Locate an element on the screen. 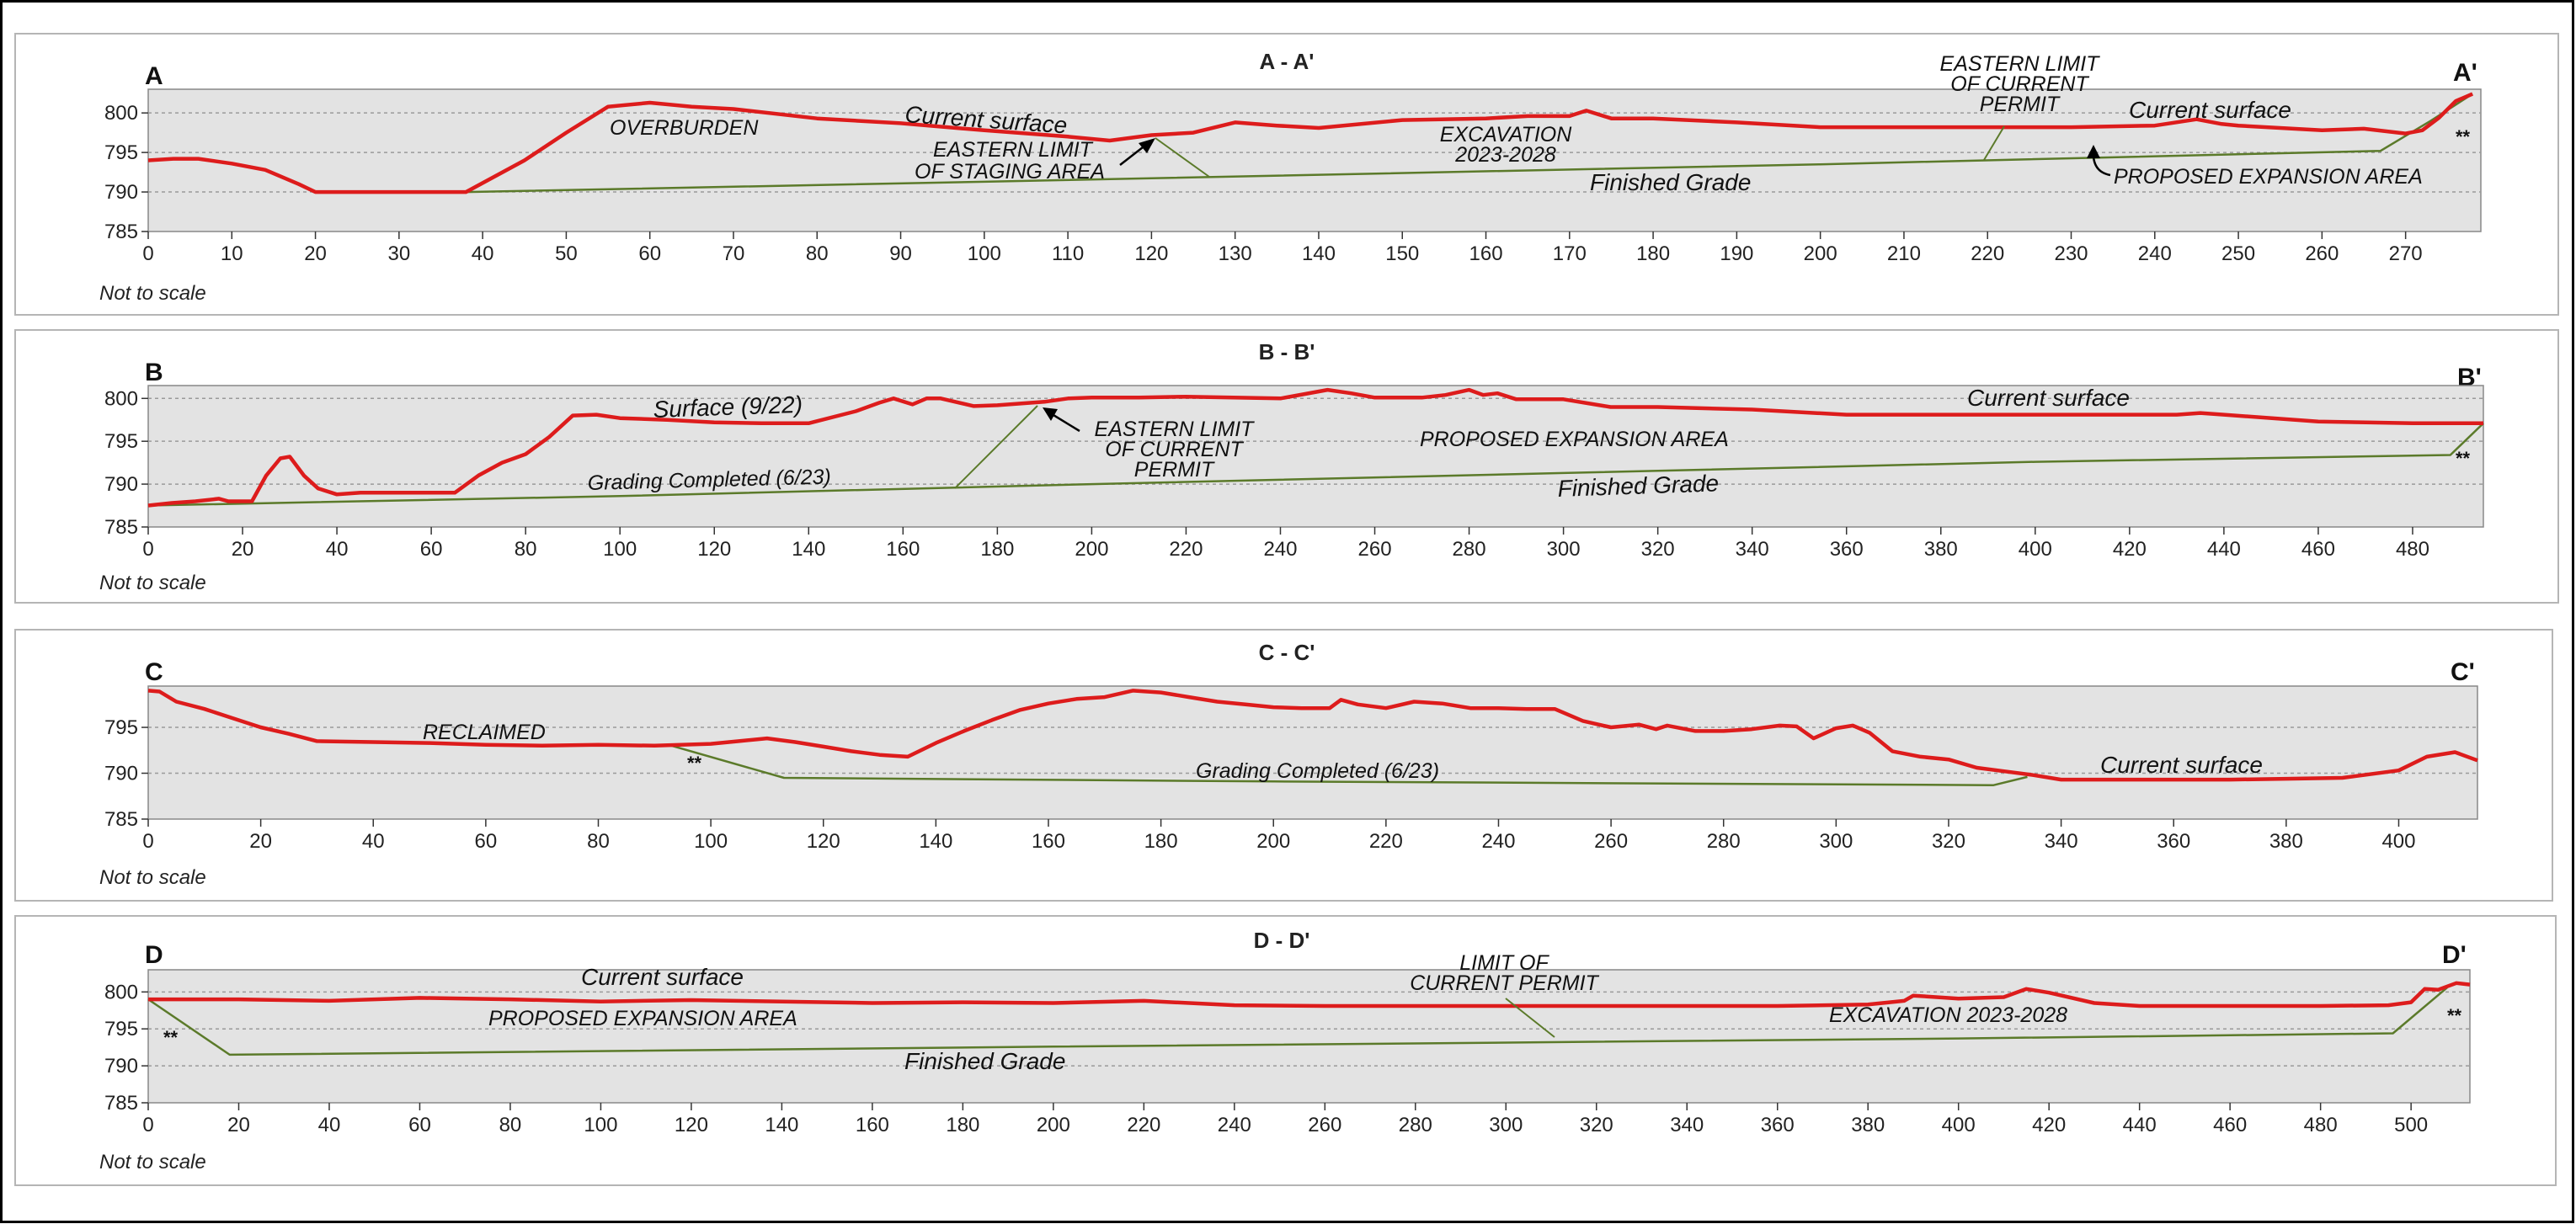 The image size is (2576, 1224). panel-a-permit-label-3: PERMIT is located at coordinates (2020, 104).